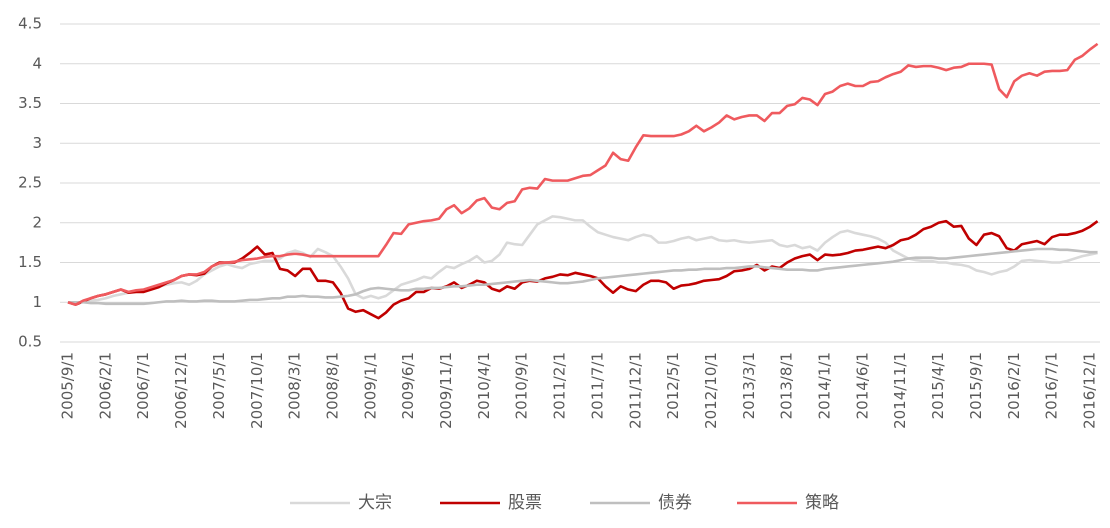 Image resolution: width=1110 pixels, height=528 pixels. What do you see at coordinates (976, 385) in the screenshot?
I see `x-tick-label: 2015/9/1` at bounding box center [976, 385].